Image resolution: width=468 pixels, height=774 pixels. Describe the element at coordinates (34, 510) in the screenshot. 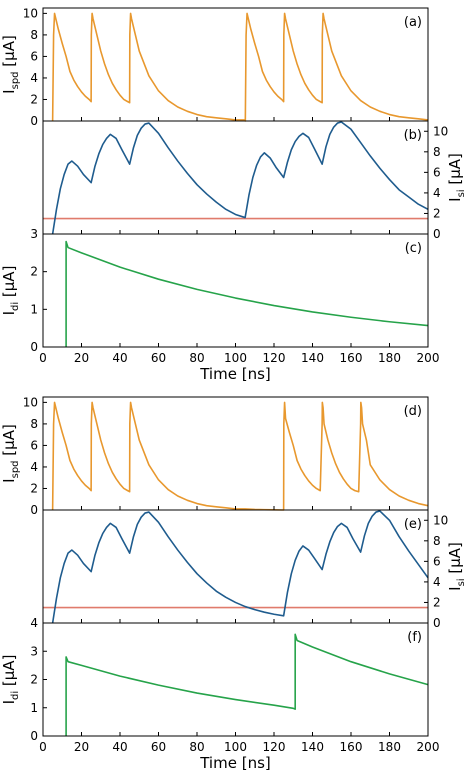

I see `panel-3-ytick-label-0: 0` at that location.